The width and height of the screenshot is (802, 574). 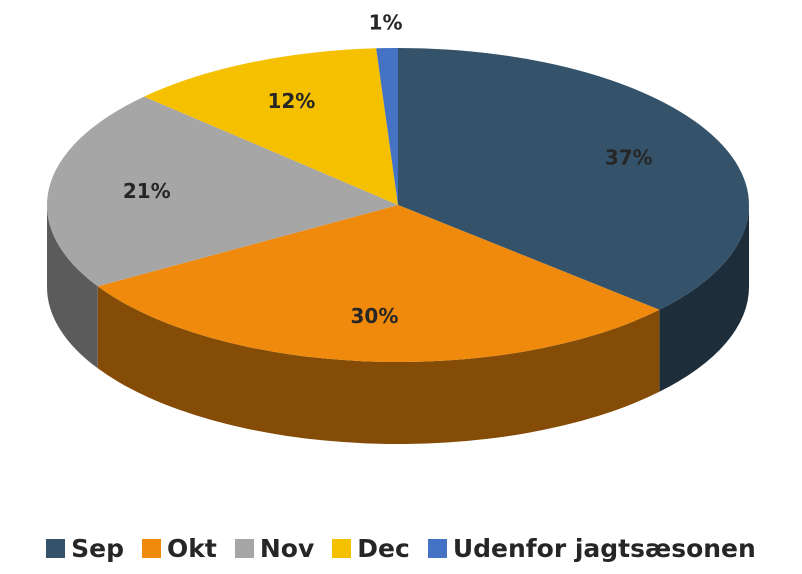 I want to click on legend-label: Sep, so click(x=98, y=548).